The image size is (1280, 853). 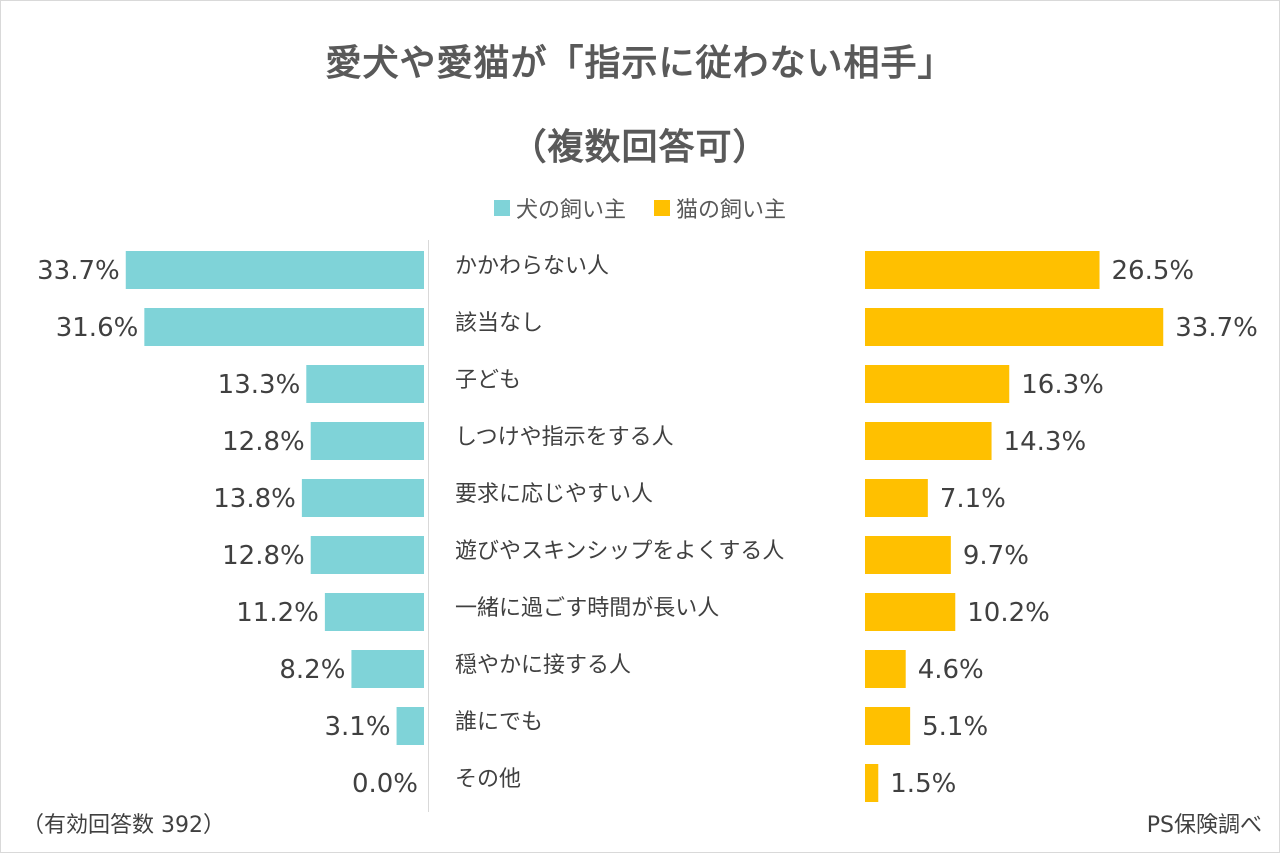 I want to click on label-dog-3: 12.8%, so click(x=263, y=442).